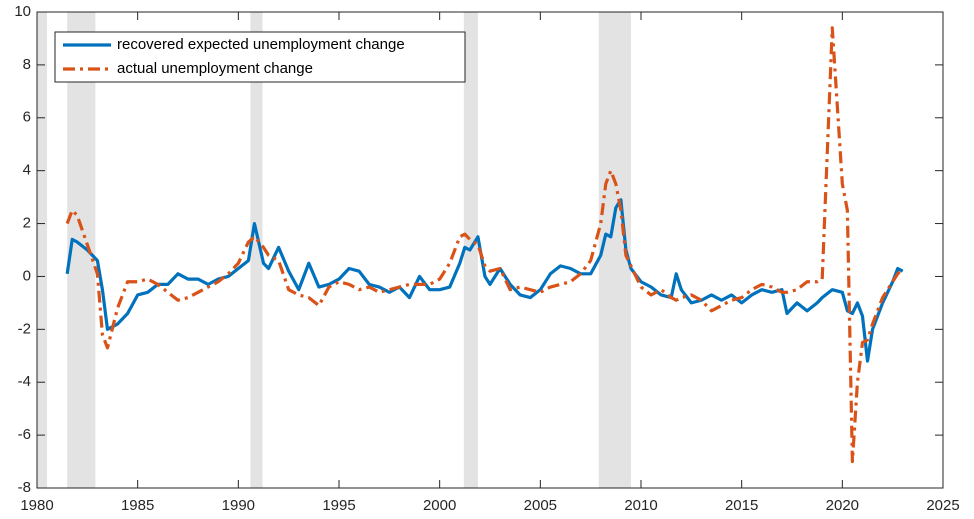 This screenshot has height=519, width=974. I want to click on y-tick-label: 8, so click(27, 64).